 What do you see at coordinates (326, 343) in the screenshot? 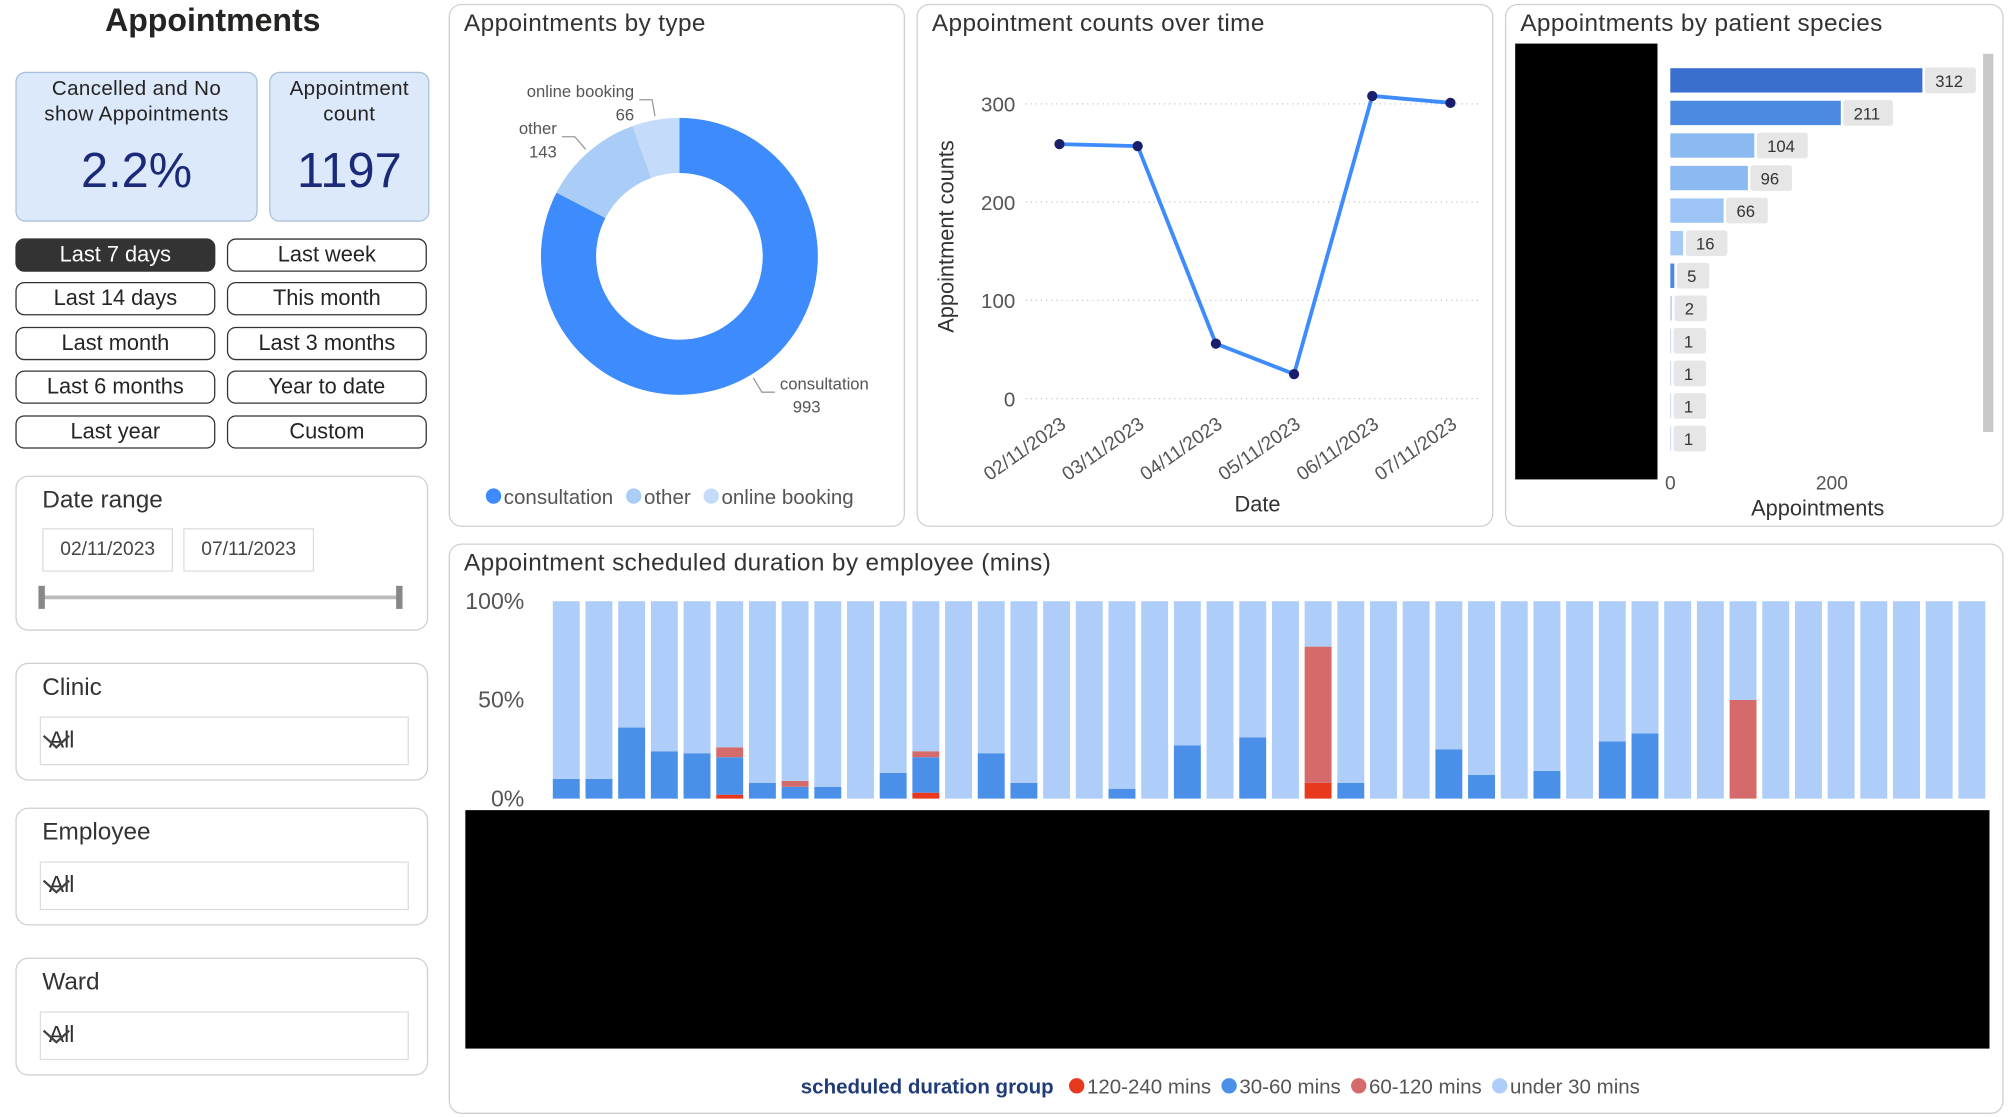
I see `date-button: Last 3 months` at bounding box center [326, 343].